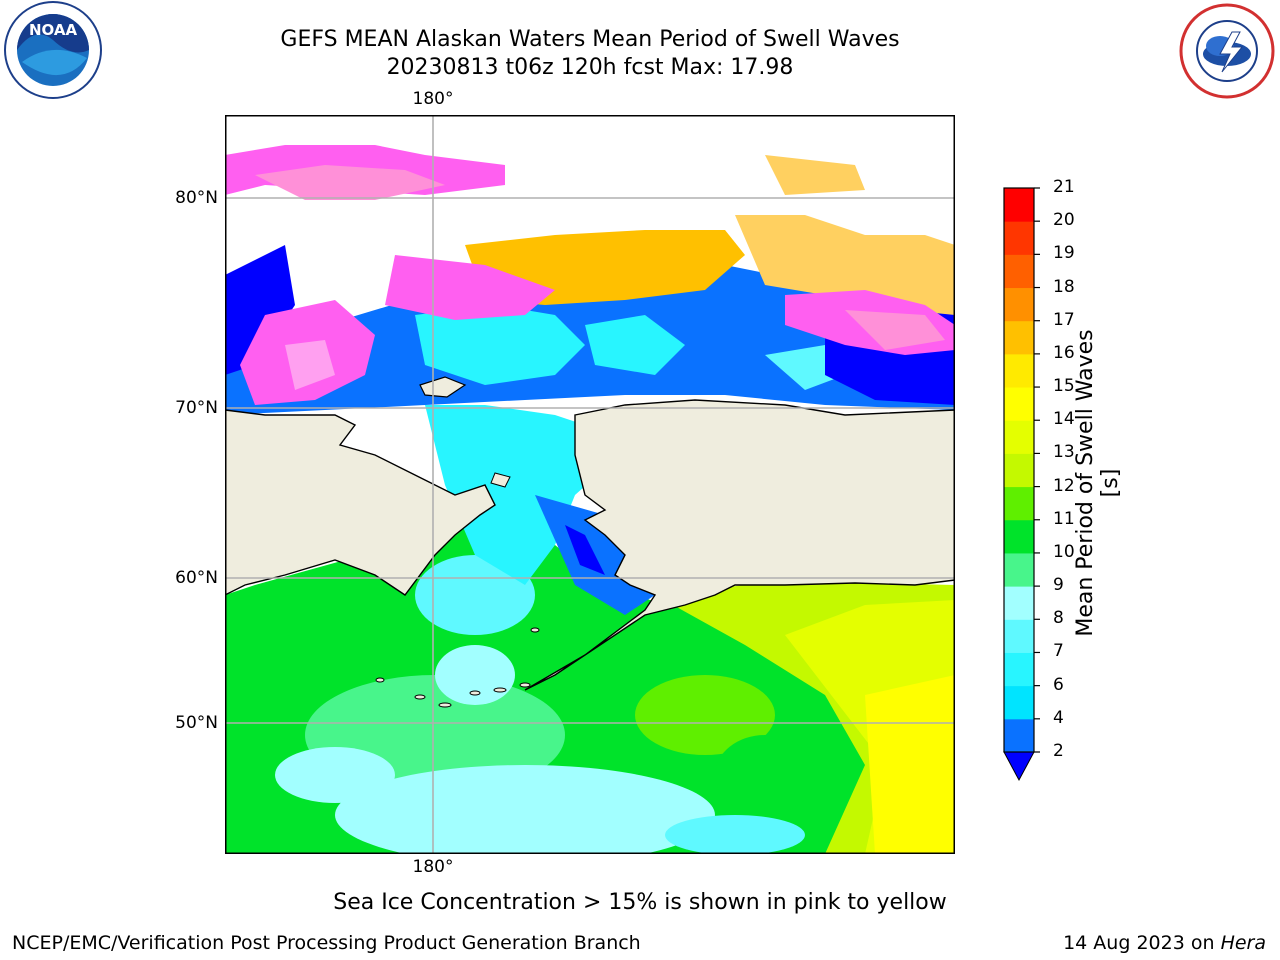 The image size is (1280, 960). I want to click on colorbar-tick-label: 11, so click(1064, 518).